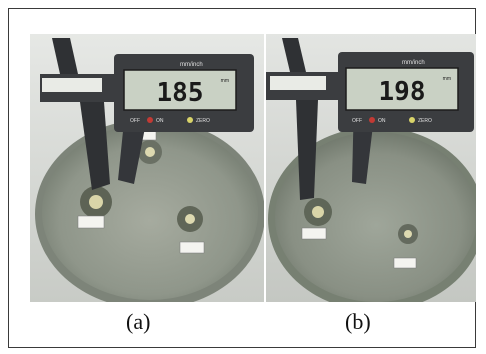 The height and width of the screenshot is (354, 486). What do you see at coordinates (402, 92) in the screenshot?
I see `lcd-reading: 198` at bounding box center [402, 92].